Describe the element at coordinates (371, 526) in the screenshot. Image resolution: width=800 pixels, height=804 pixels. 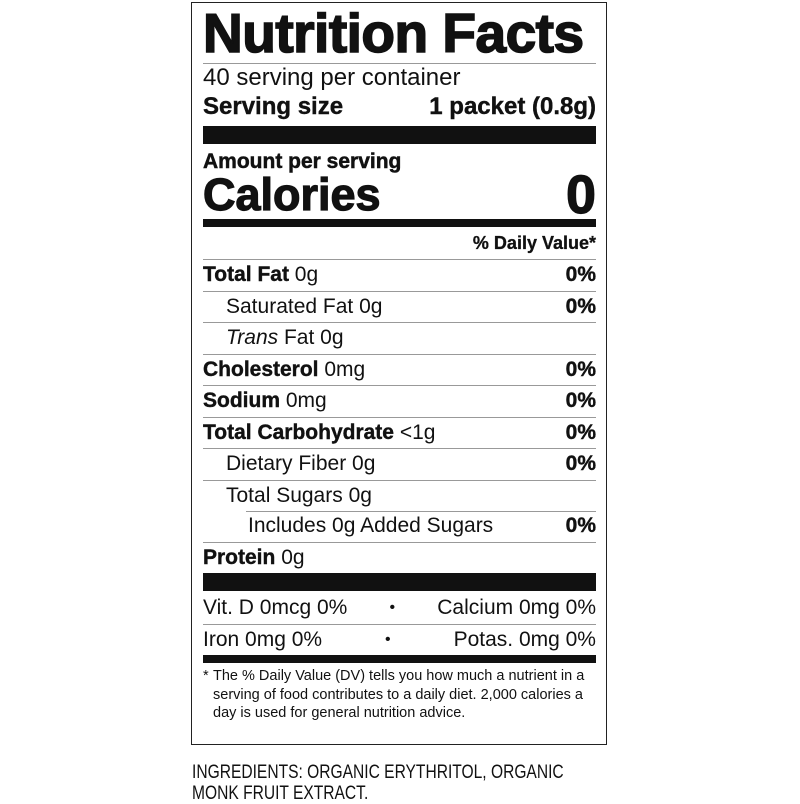
I see `nutrient-name: Includes 0g Added Sugars` at that location.